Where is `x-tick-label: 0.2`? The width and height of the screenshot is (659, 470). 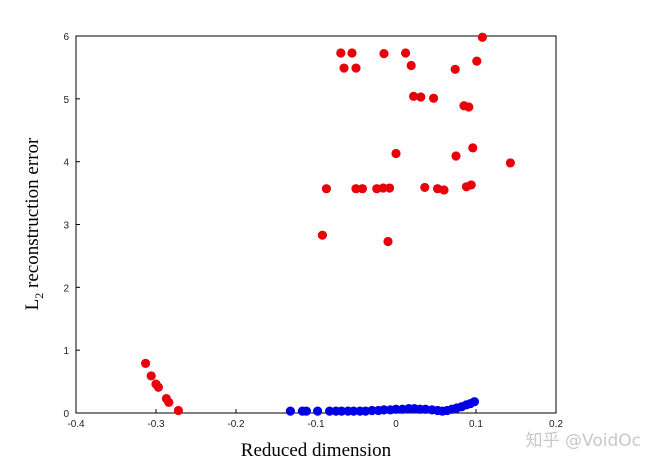
x-tick-label: 0.2 is located at coordinates (556, 424).